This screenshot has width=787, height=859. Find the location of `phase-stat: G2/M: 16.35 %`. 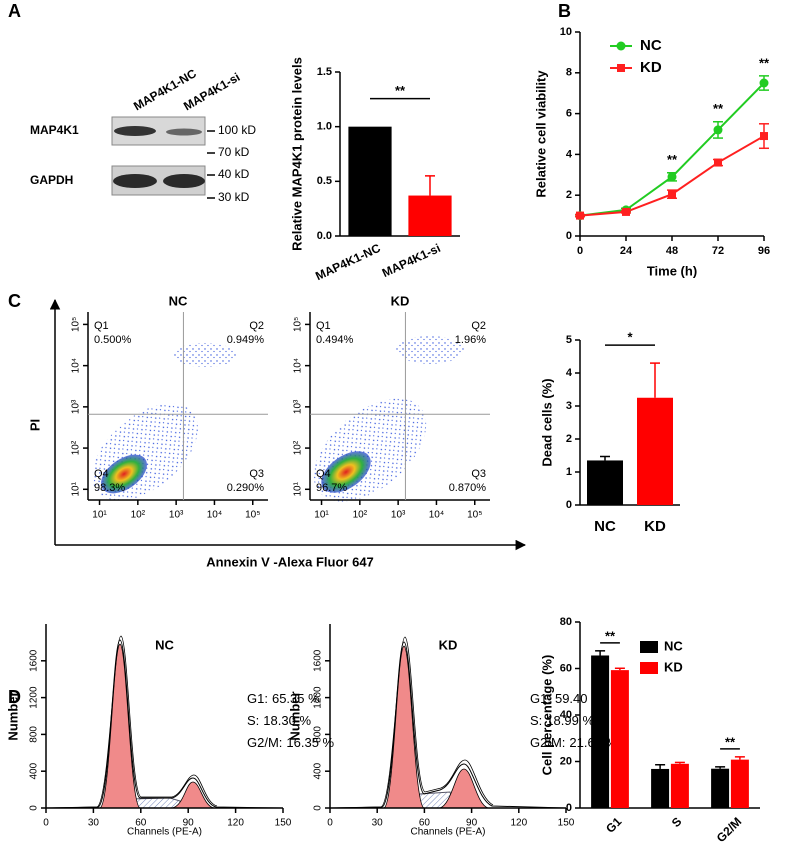

phase-stat: G2/M: 16.35 % is located at coordinates (291, 742).